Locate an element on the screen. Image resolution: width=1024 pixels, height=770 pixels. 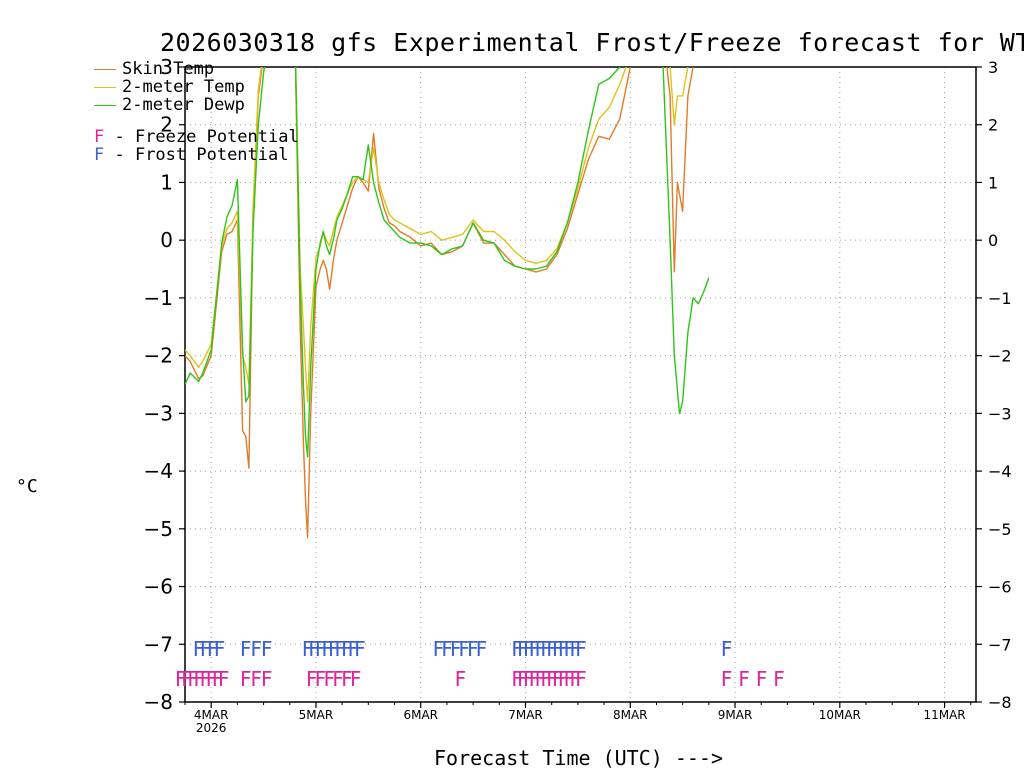
y-tick-label-right: −3 is located at coordinates (1000, 413).